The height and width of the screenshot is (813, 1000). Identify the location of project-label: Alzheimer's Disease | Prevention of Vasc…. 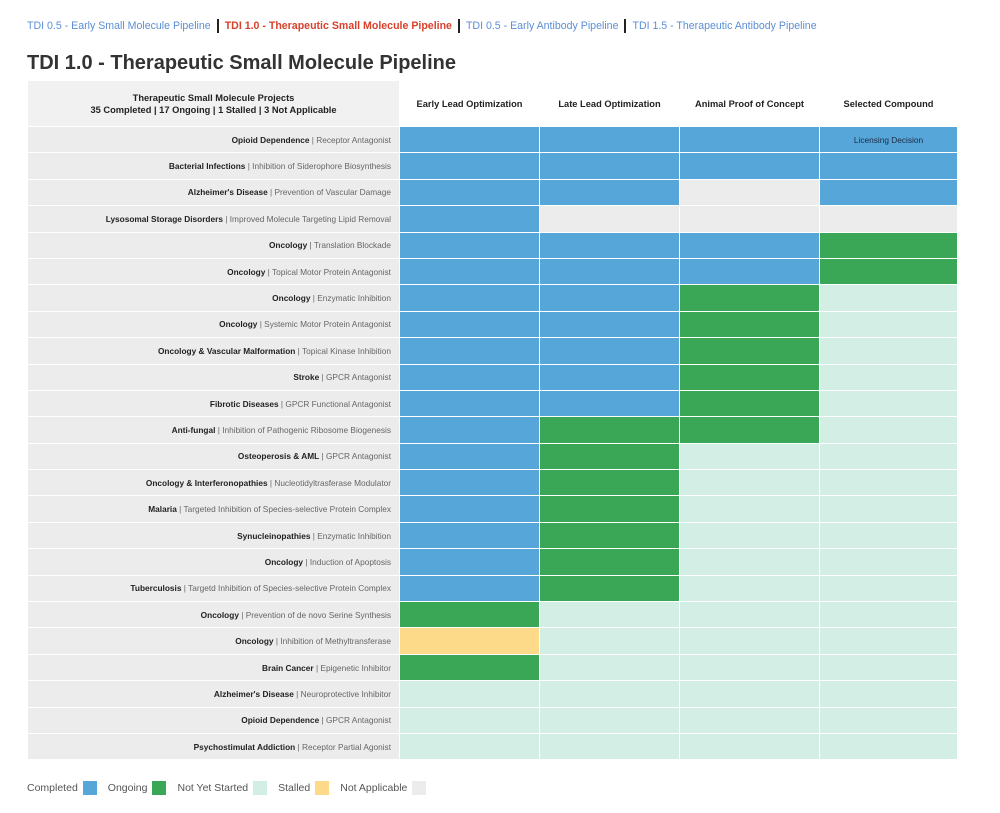
(213, 192).